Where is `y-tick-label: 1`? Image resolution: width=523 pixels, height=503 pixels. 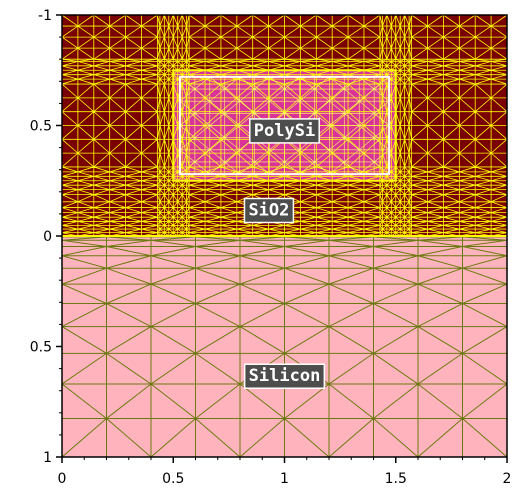 y-tick-label: 1 is located at coordinates (47, 458).